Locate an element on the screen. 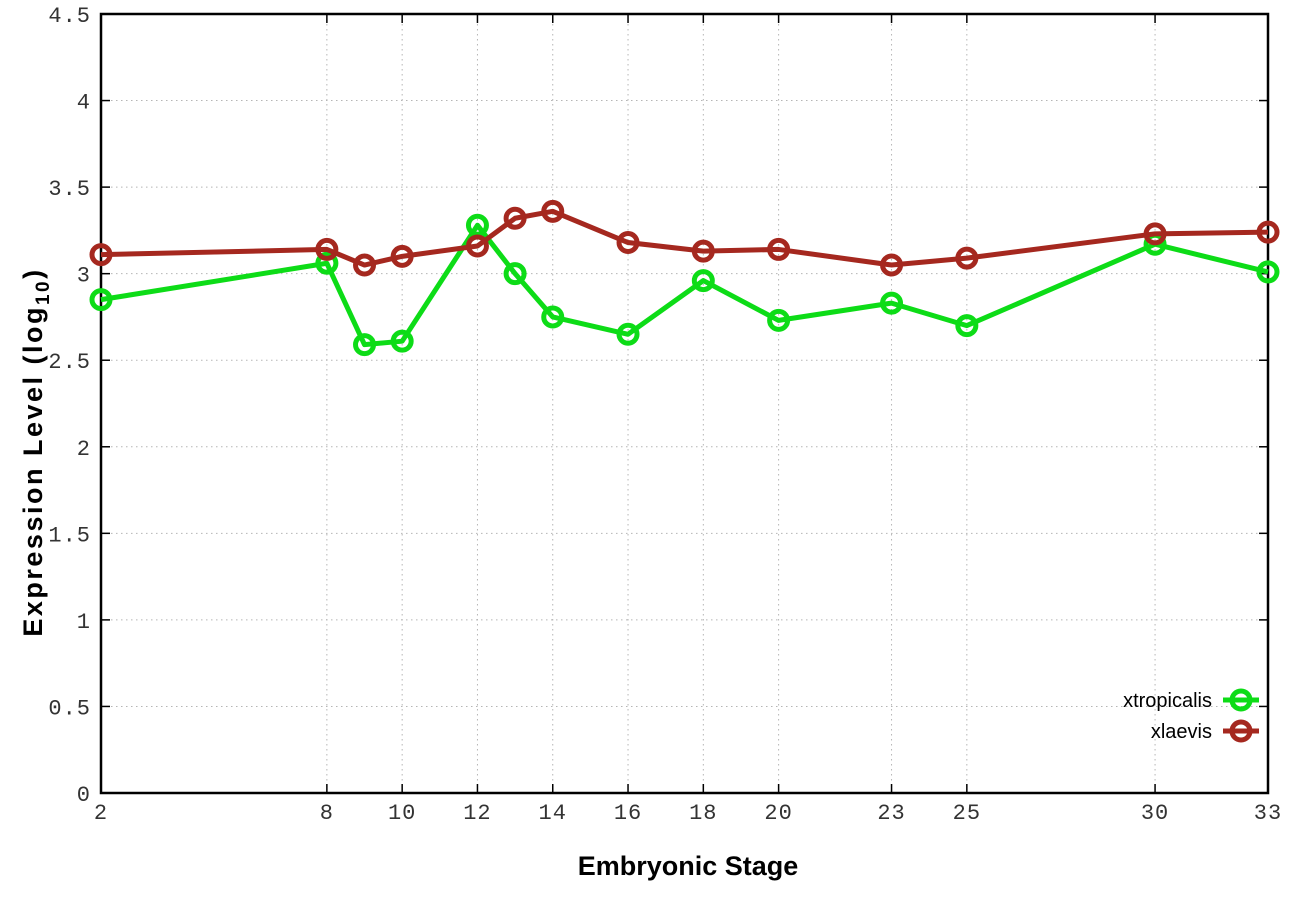  x-tick-label: 25 is located at coordinates (967, 813).